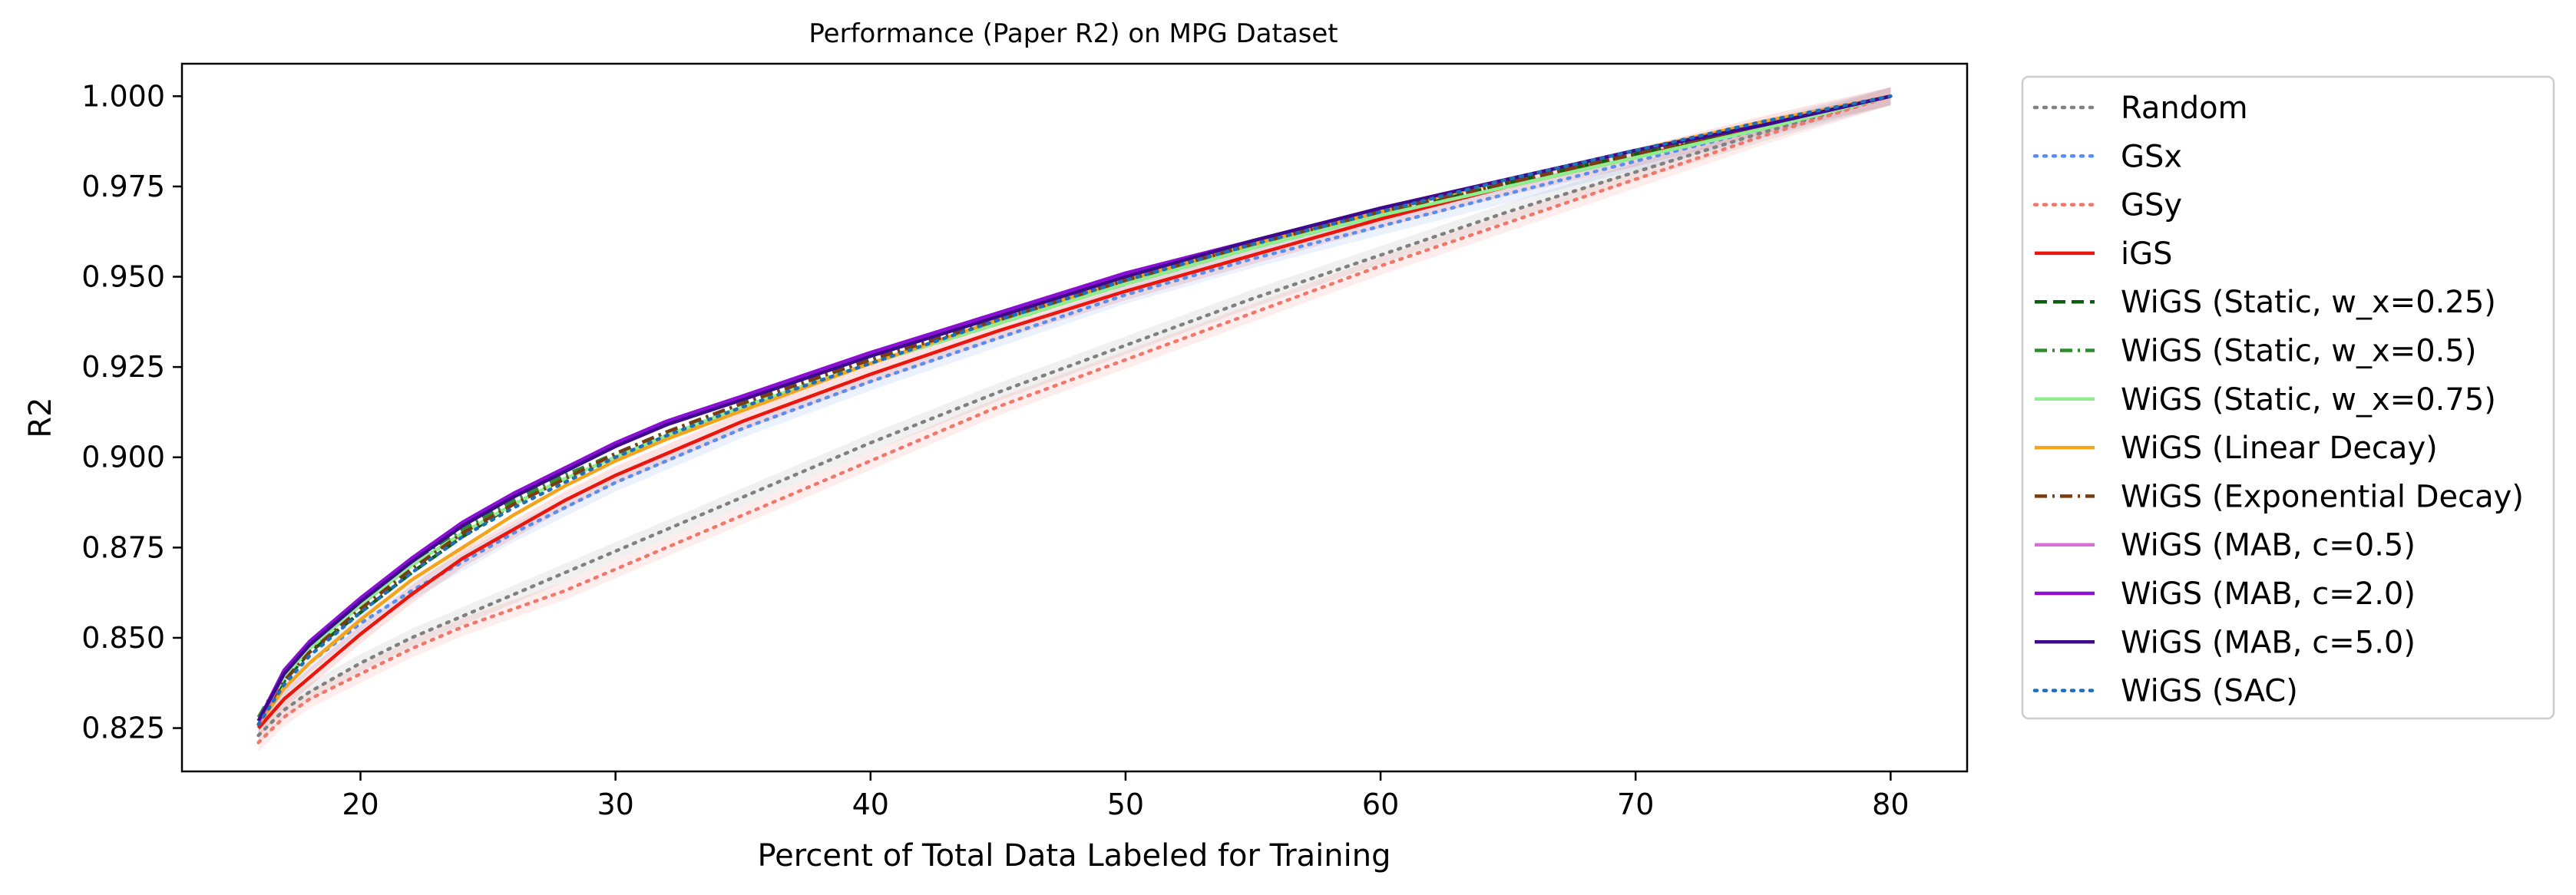 The height and width of the screenshot is (895, 2576). I want to click on x-tick-label: 40, so click(870, 804).